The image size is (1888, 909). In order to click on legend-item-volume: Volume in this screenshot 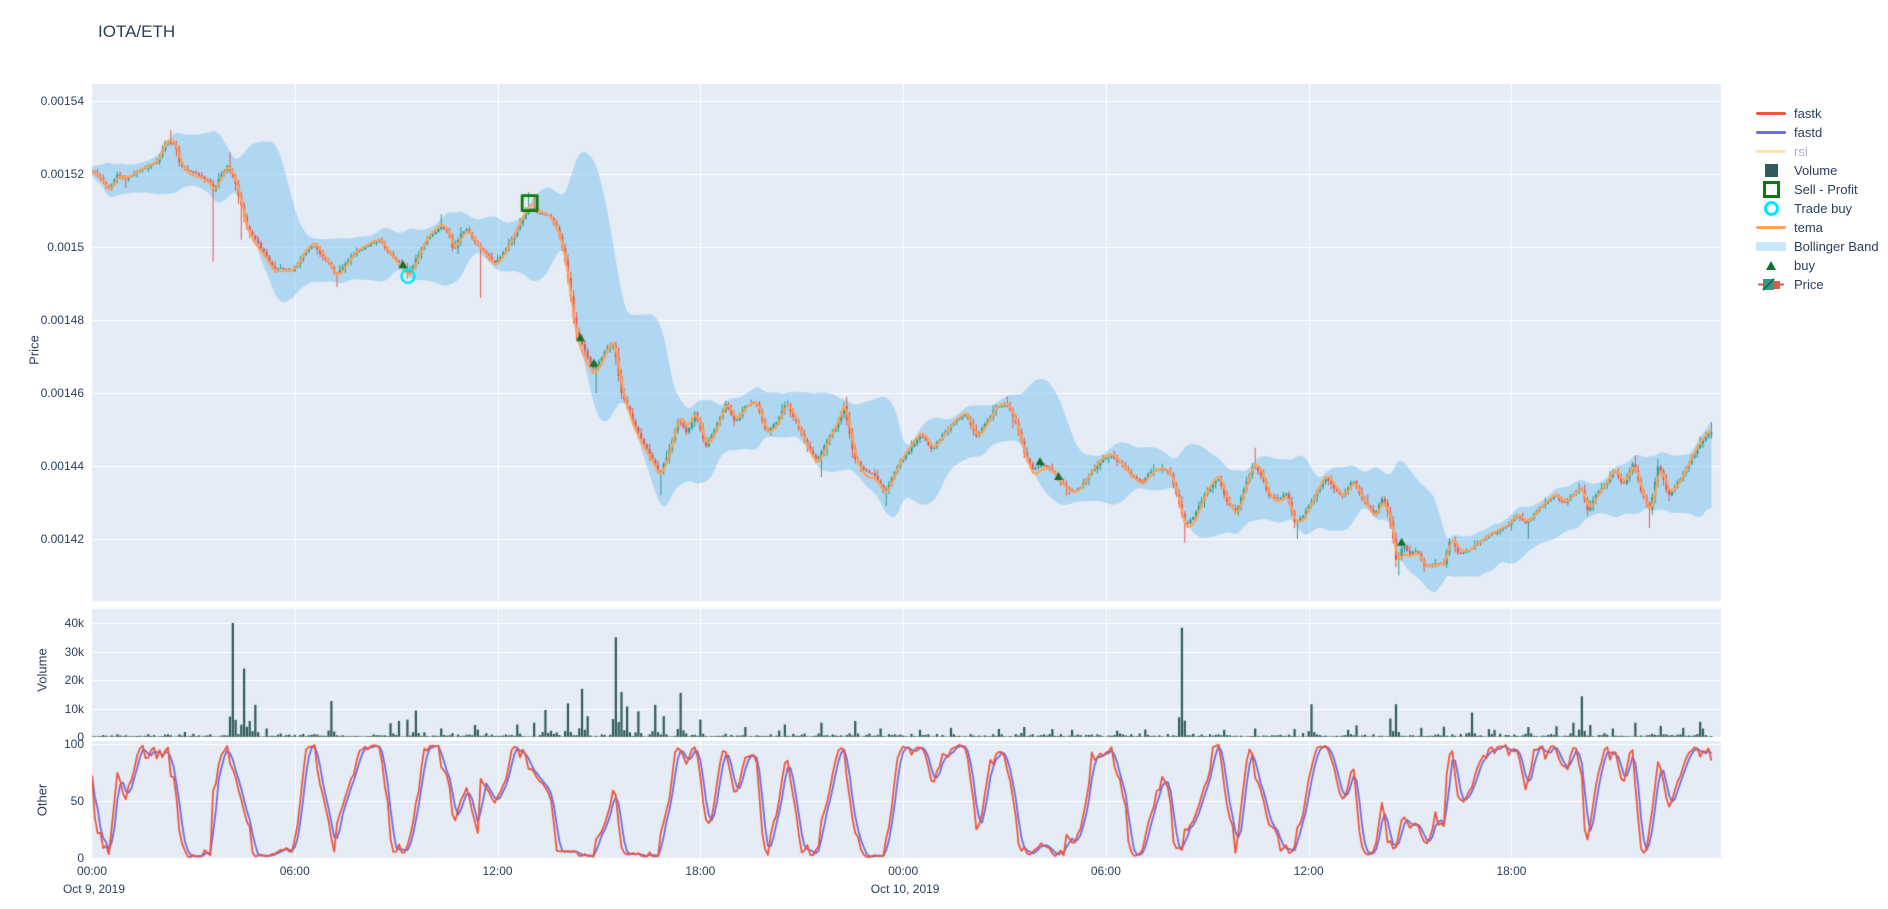, I will do `click(1817, 170)`.